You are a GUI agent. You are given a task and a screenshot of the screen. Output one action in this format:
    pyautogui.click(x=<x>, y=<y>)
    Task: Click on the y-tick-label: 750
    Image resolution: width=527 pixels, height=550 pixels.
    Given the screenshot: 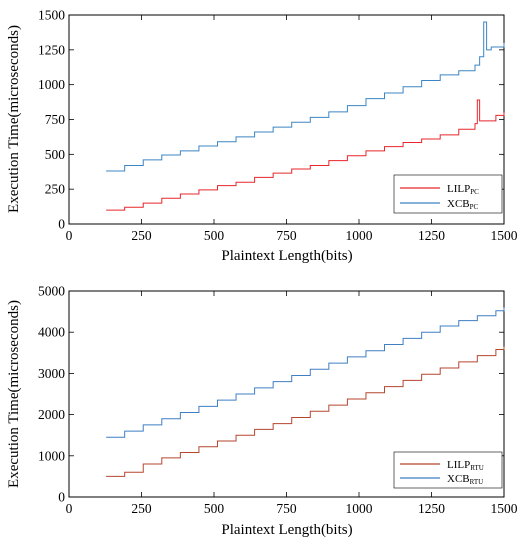 What is the action you would take?
    pyautogui.click(x=55, y=119)
    